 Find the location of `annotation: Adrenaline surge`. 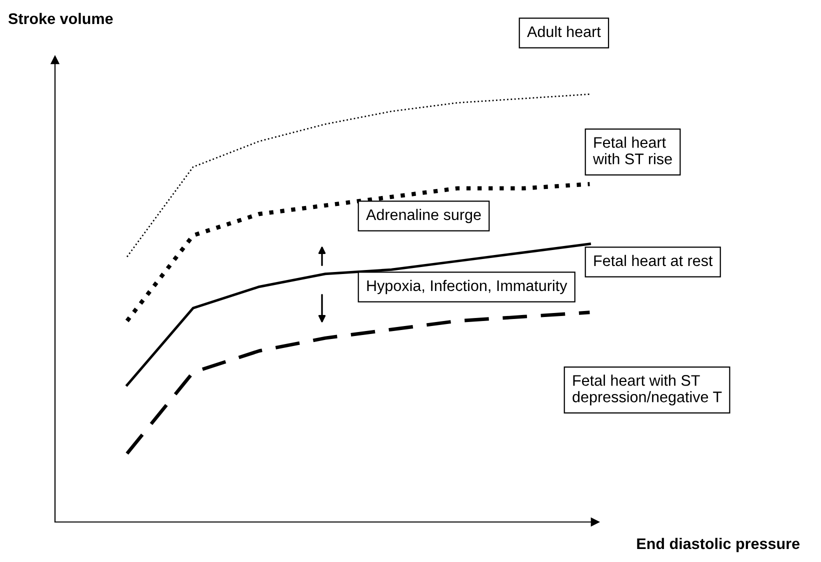

annotation: Adrenaline surge is located at coordinates (423, 216).